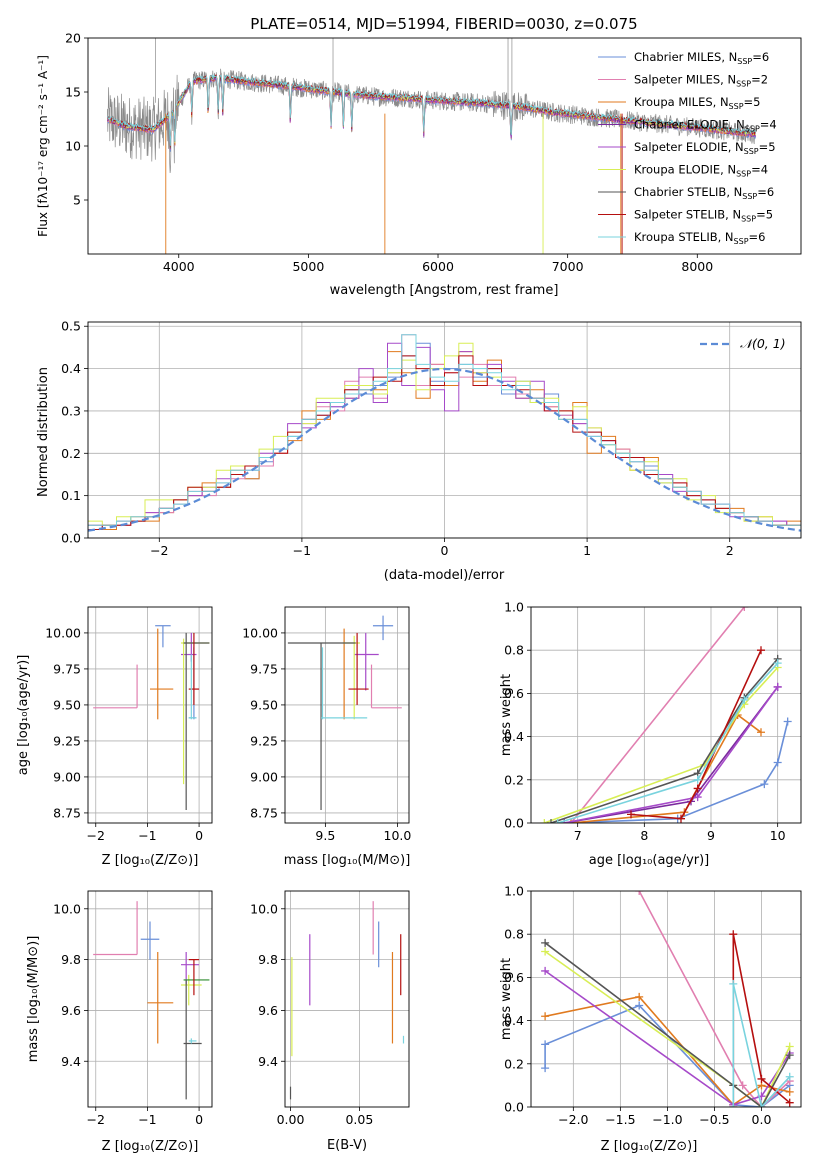  What do you see at coordinates (506, 999) in the screenshot?
I see `weight-z-ylabel: mass weight` at bounding box center [506, 999].